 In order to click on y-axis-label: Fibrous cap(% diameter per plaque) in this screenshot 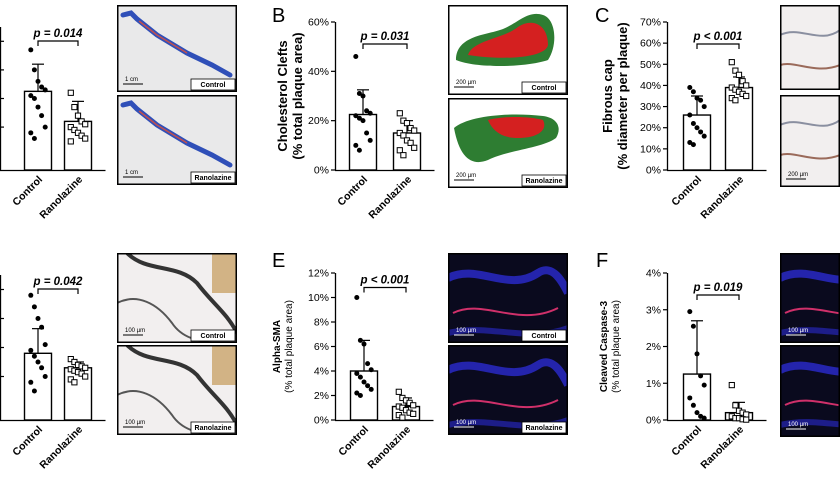, I will do `click(615, 95)`.